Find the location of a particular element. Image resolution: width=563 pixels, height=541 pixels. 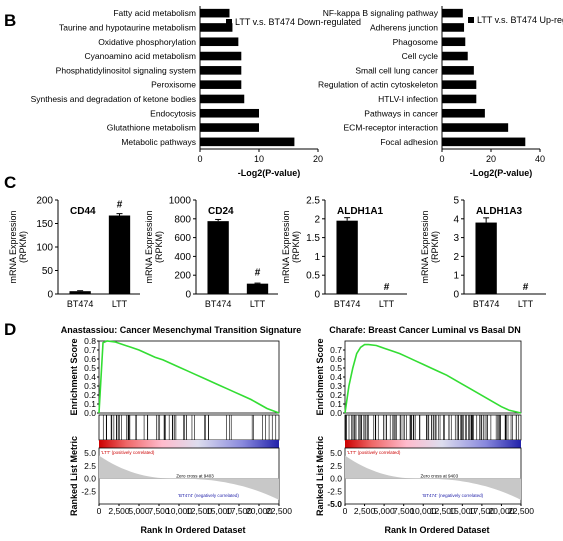

category-label: Cell cycle is located at coordinates (420, 56).